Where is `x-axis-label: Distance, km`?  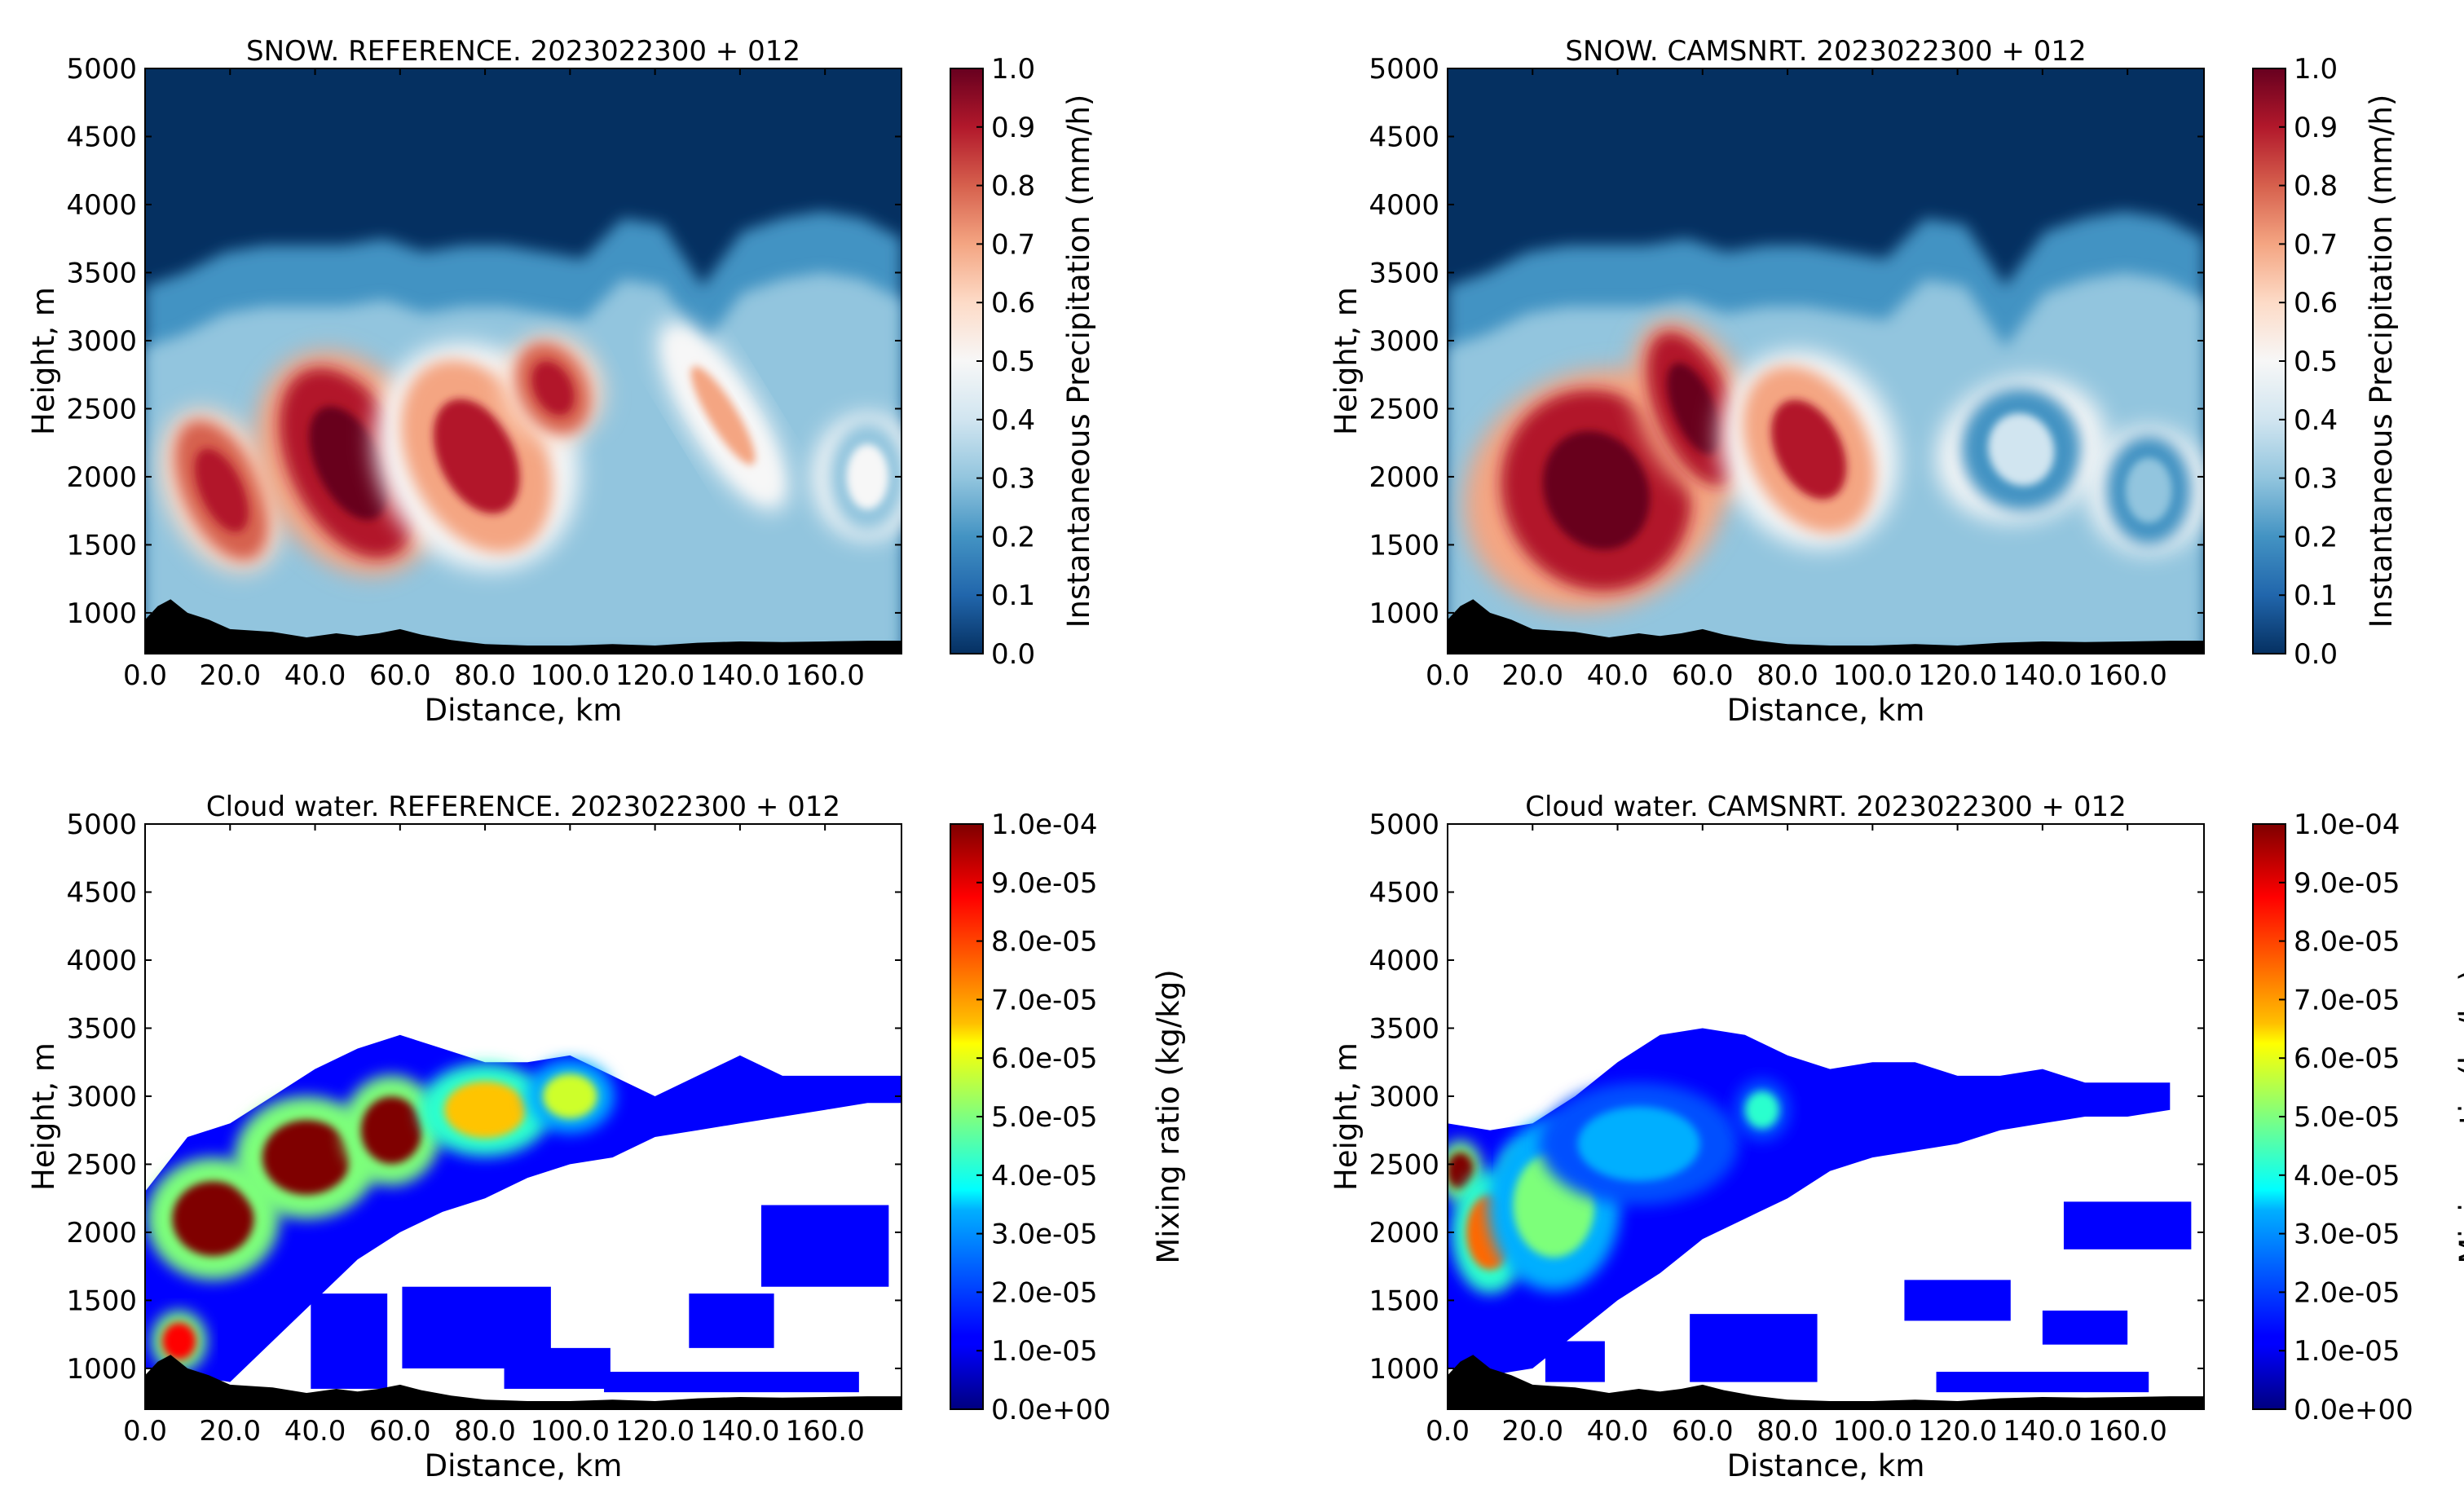
x-axis-label: Distance, km is located at coordinates (524, 710).